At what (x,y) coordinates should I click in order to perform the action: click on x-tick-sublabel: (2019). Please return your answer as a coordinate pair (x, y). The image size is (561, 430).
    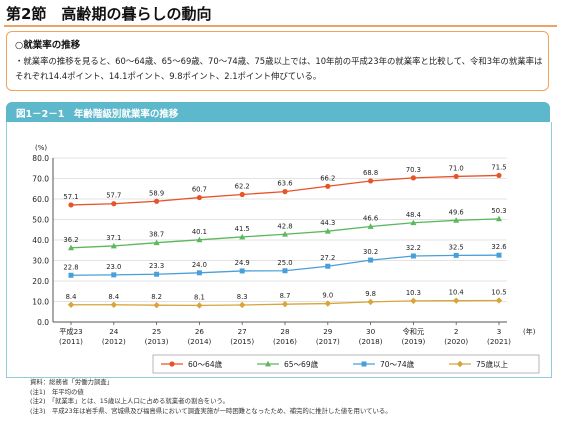
    Looking at the image, I should click on (413, 341).